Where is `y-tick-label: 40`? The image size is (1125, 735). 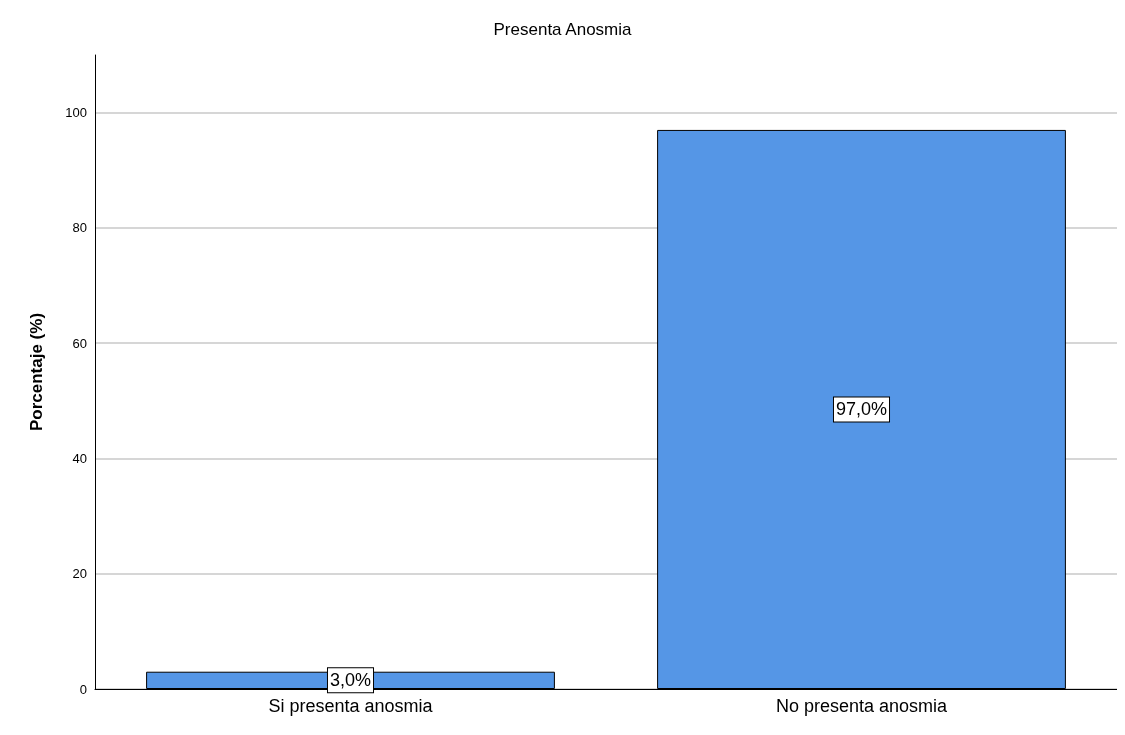 y-tick-label: 40 is located at coordinates (79, 458).